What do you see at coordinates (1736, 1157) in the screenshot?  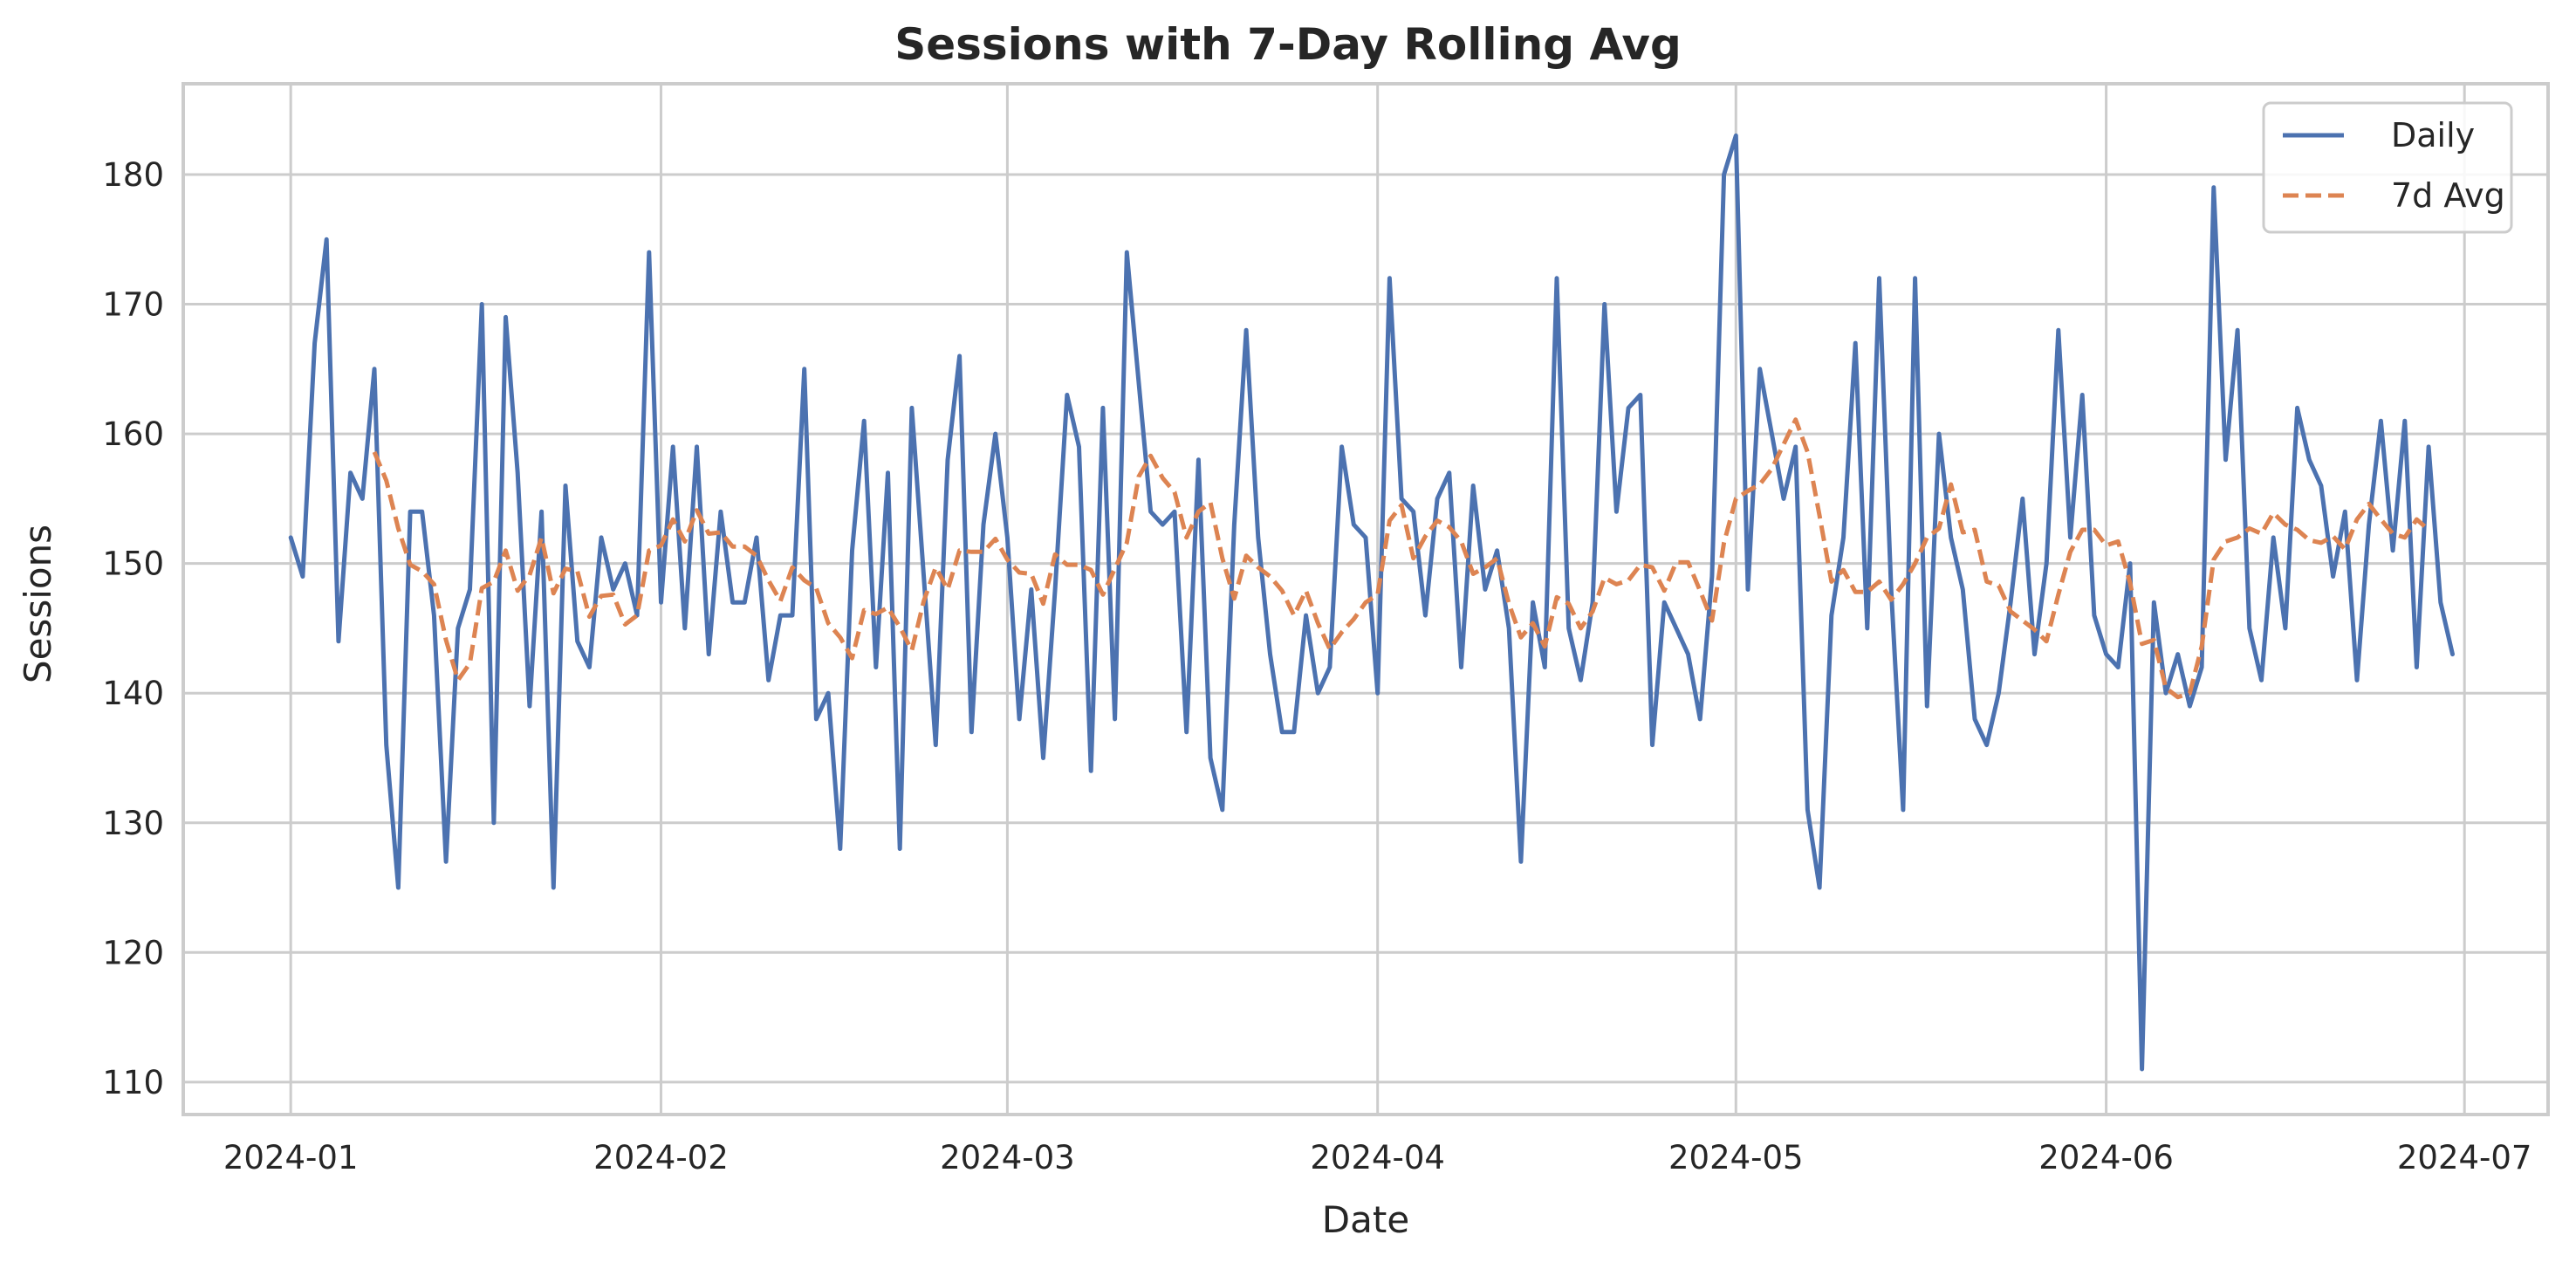 I see `x-tick-label: 2024-05` at bounding box center [1736, 1157].